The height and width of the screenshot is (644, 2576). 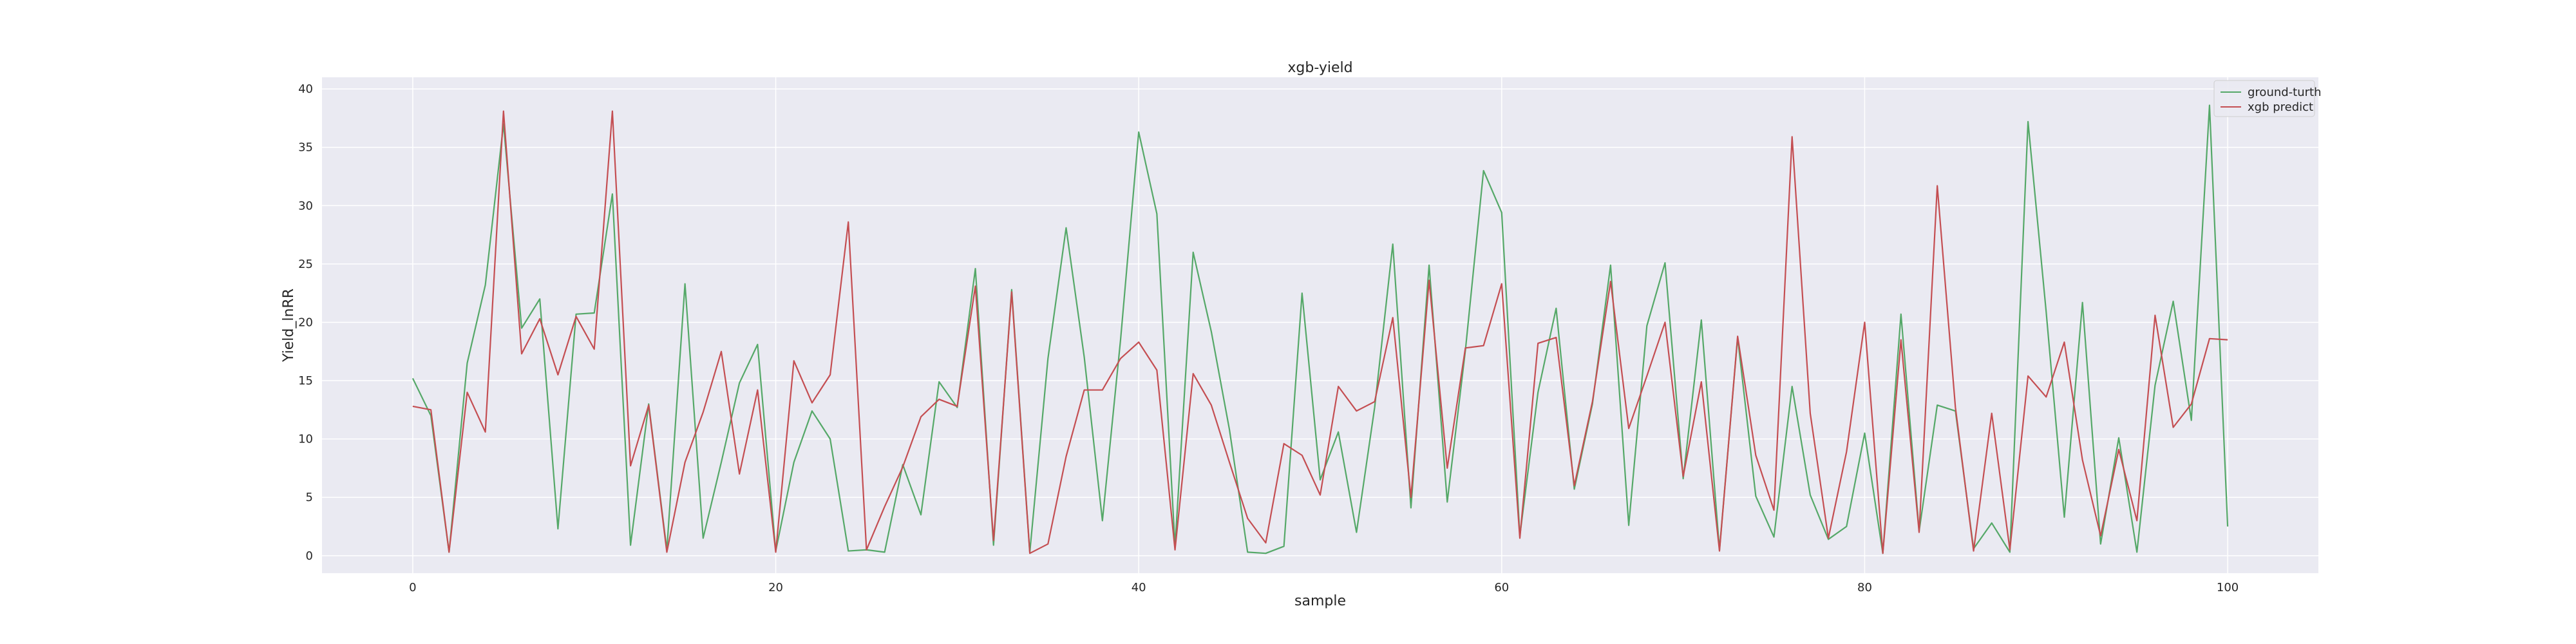 I want to click on y-tick-label: 20, so click(x=305, y=322).